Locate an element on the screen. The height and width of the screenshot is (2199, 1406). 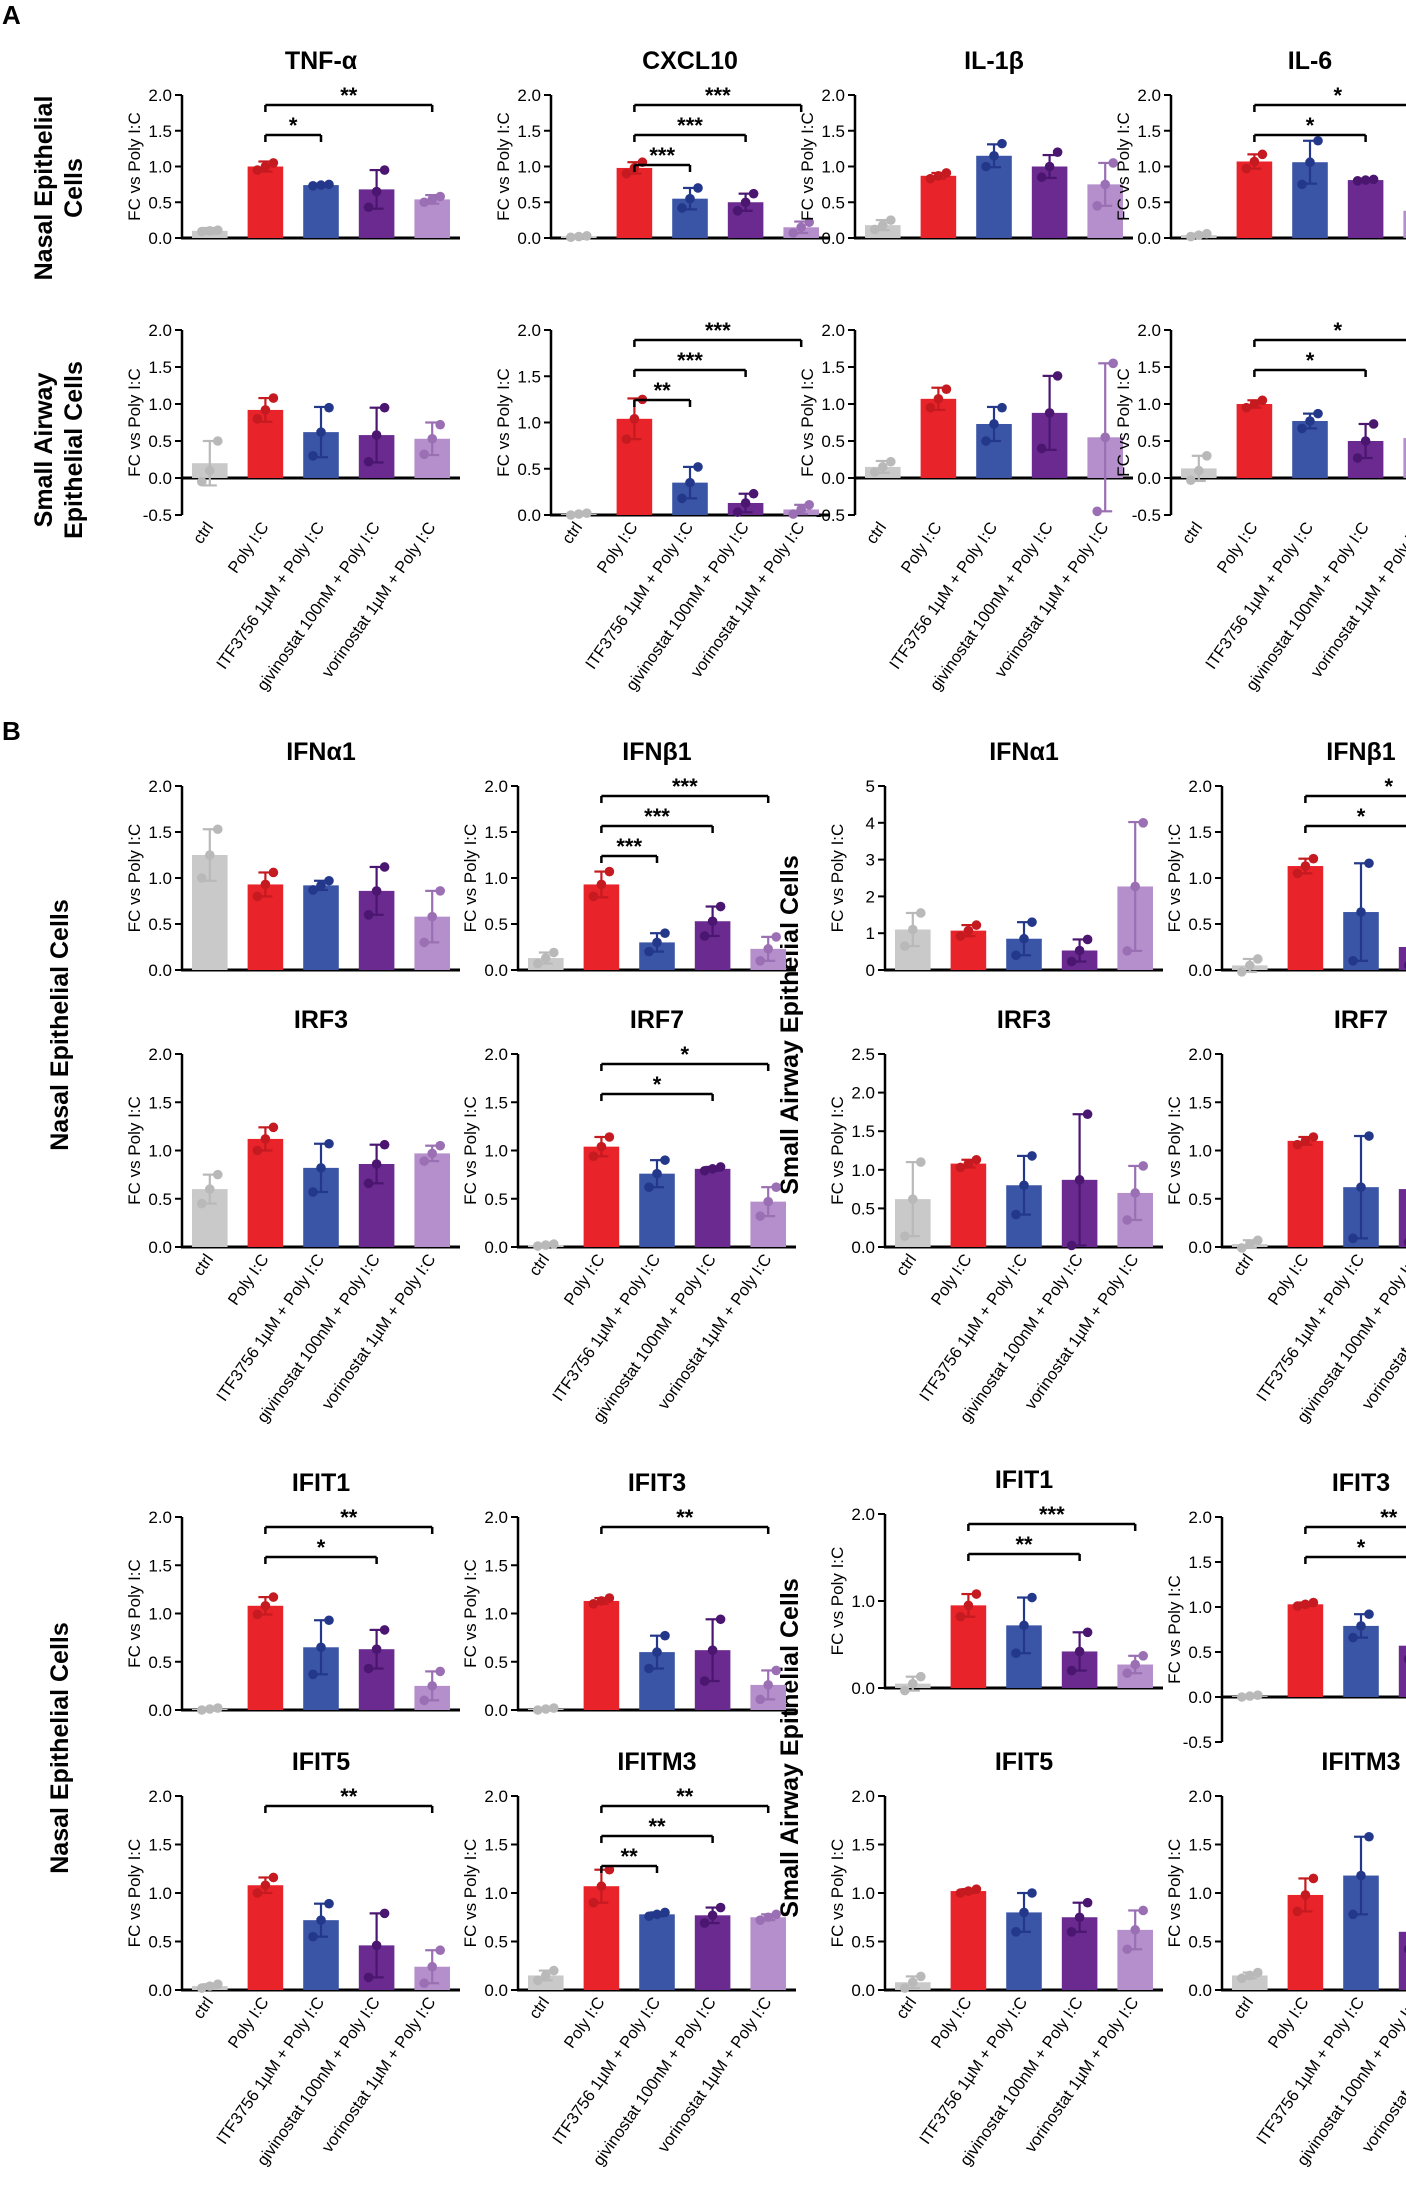
chart-title: IFNβ1 is located at coordinates (1361, 752).